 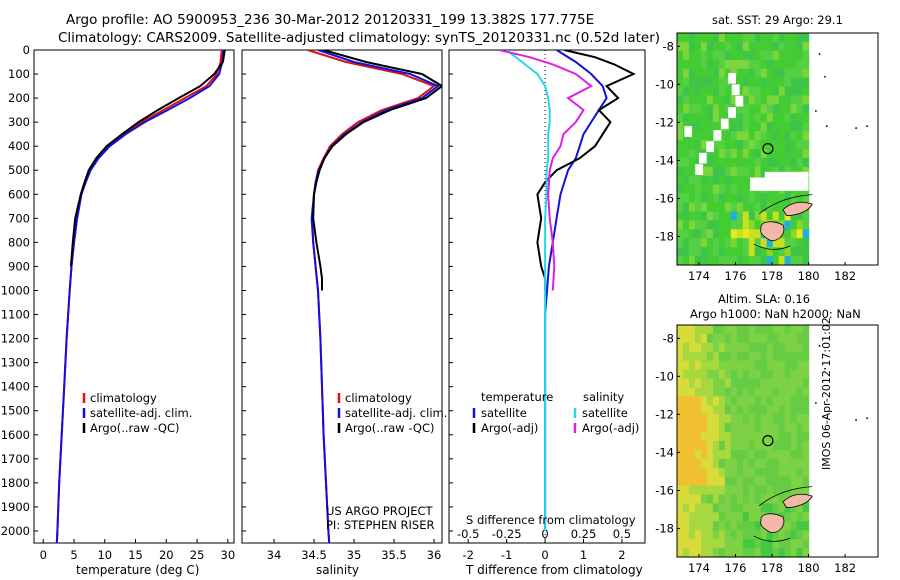 What do you see at coordinates (764, 299) in the screenshot?
I see `sla-map-title-1: Altim. SLA: 0.16` at bounding box center [764, 299].